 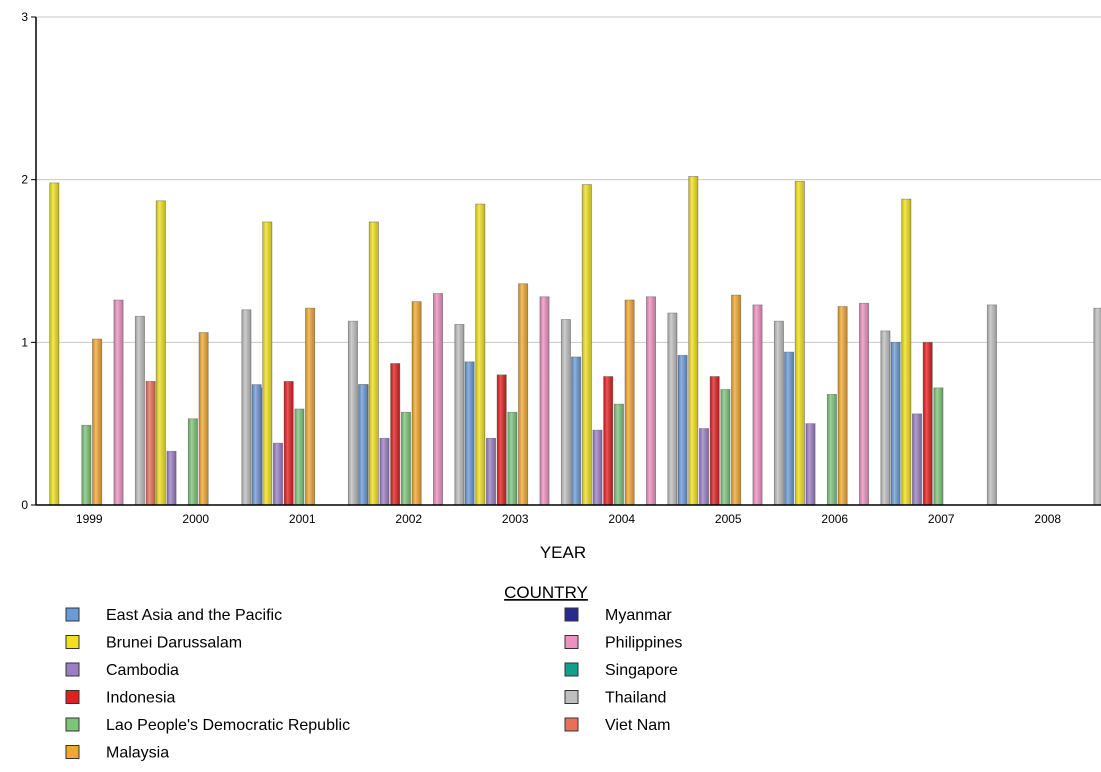 I want to click on bar-2002-lao-people-s-democratic-republic, so click(x=405, y=458).